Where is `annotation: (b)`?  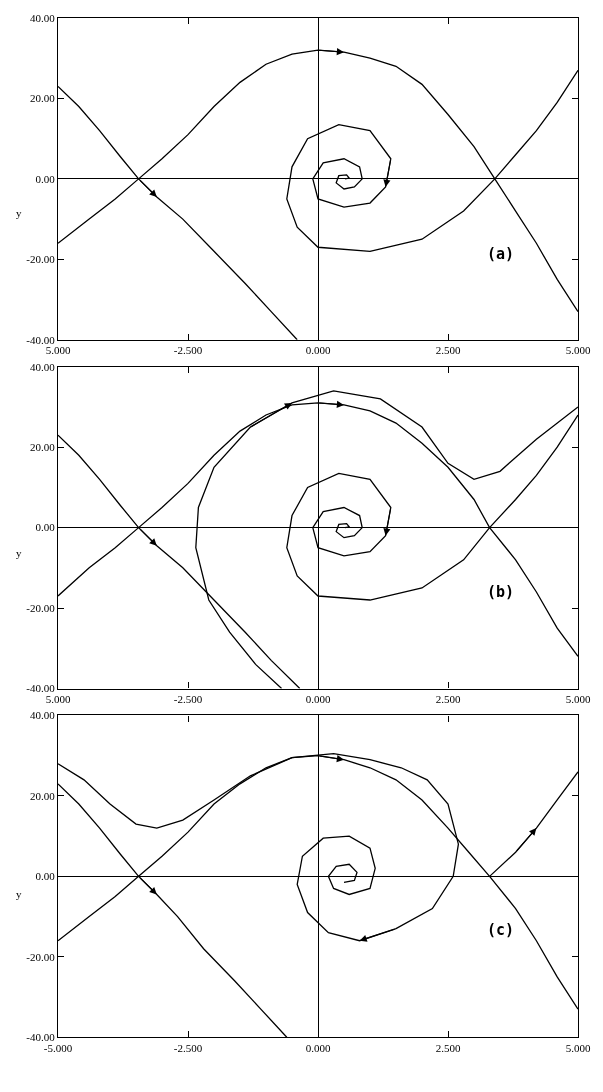 annotation: (b) is located at coordinates (501, 592).